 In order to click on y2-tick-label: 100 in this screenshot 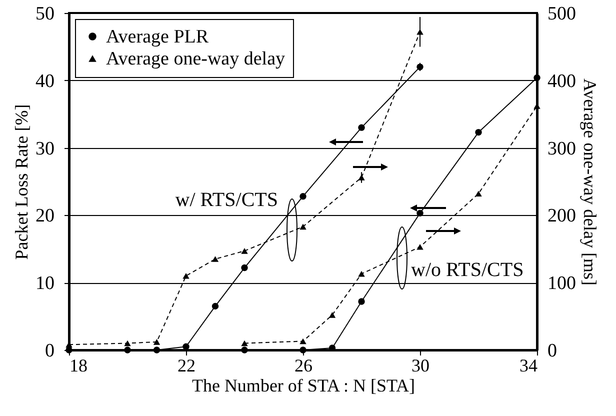, I will do `click(562, 283)`.